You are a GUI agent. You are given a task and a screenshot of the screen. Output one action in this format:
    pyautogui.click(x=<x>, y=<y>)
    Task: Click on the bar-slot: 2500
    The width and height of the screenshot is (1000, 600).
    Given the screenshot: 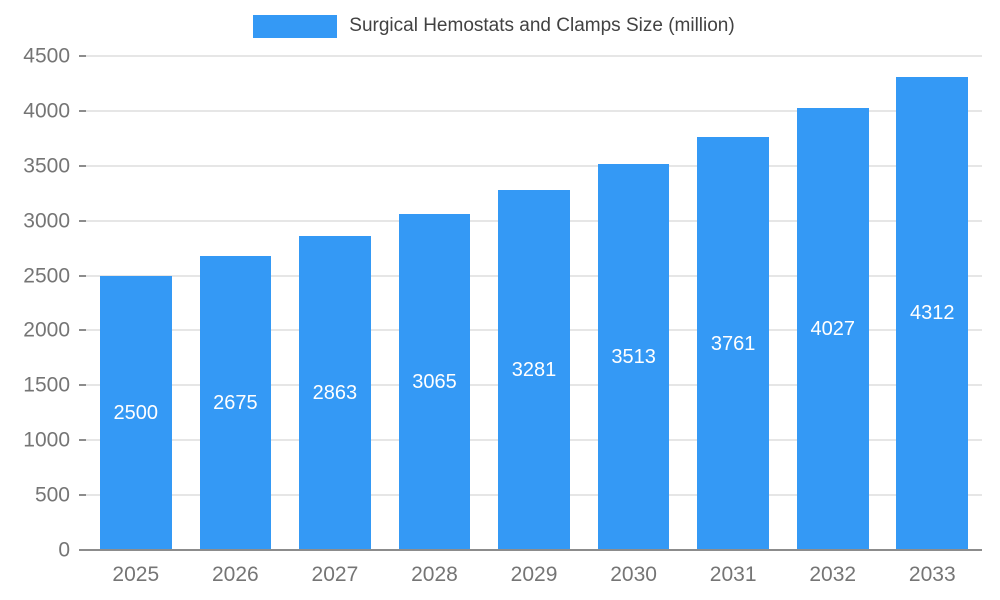 What is the action you would take?
    pyautogui.click(x=136, y=303)
    